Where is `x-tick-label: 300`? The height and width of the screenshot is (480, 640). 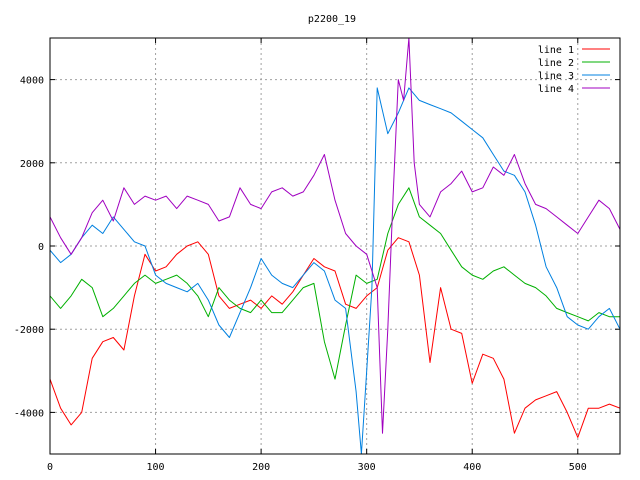
x-tick-label: 300 is located at coordinates (367, 467).